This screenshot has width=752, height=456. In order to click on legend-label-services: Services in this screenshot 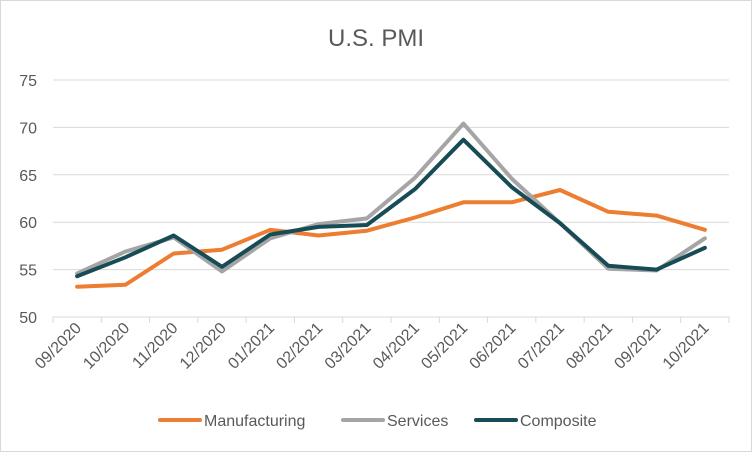, I will do `click(417, 421)`.